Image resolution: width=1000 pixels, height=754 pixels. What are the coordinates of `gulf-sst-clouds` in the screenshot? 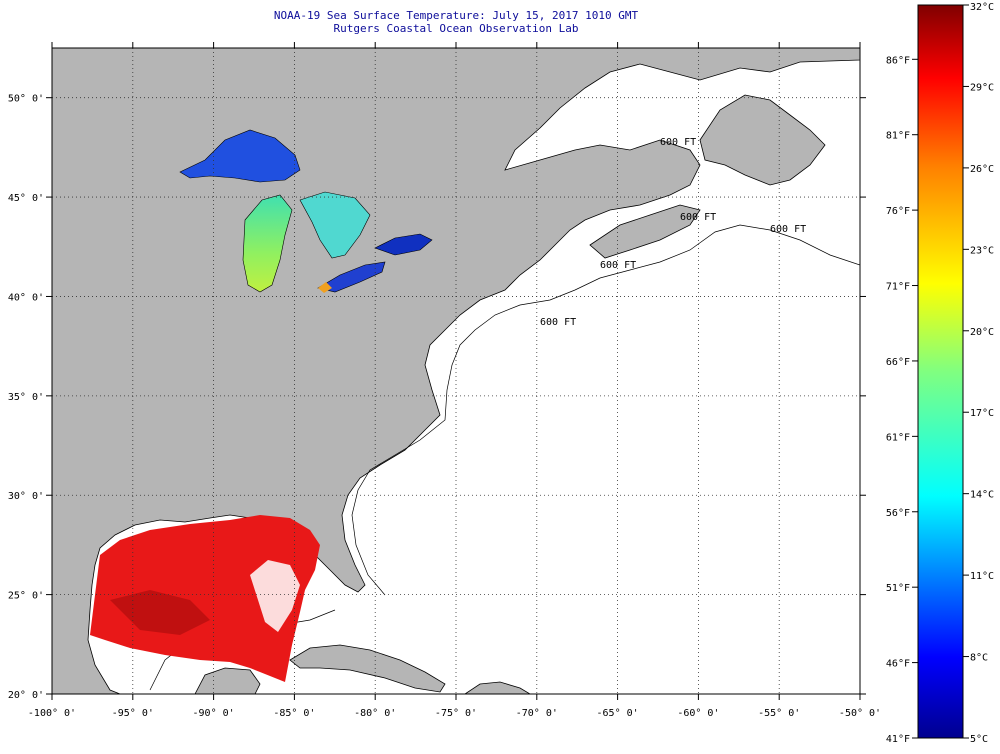 It's located at (275, 596).